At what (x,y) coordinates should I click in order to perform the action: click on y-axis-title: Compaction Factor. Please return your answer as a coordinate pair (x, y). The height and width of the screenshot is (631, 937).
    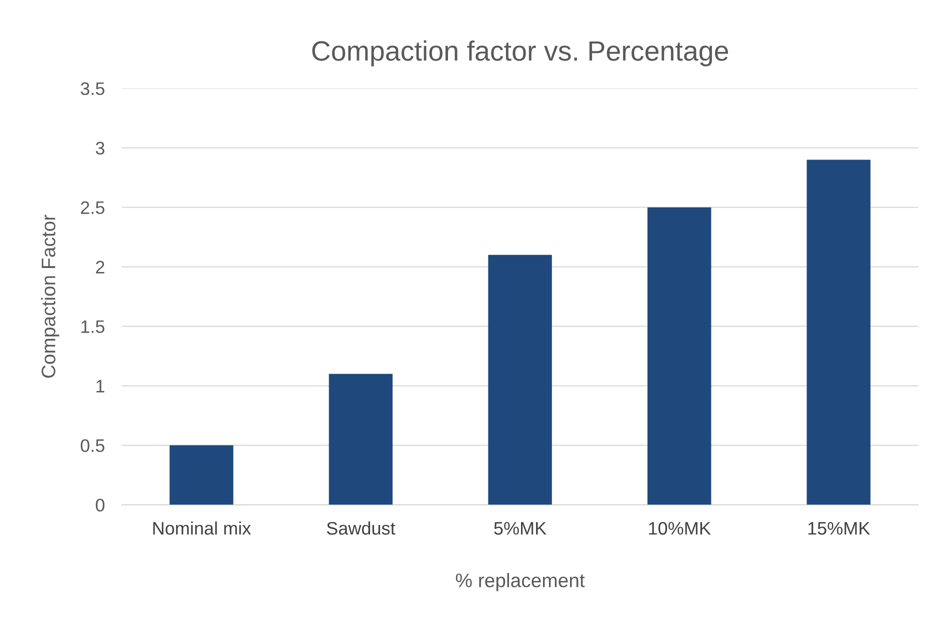
    Looking at the image, I should click on (50, 296).